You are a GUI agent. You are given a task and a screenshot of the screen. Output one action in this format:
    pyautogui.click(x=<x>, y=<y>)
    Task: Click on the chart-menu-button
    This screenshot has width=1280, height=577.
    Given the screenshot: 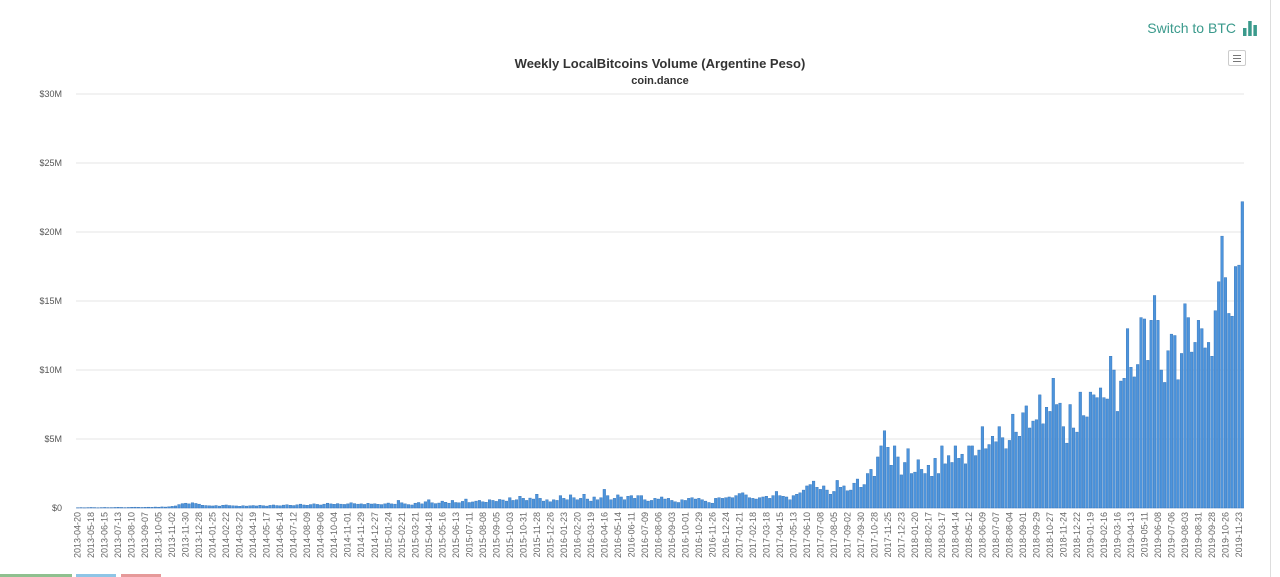 What is the action you would take?
    pyautogui.click(x=1237, y=58)
    